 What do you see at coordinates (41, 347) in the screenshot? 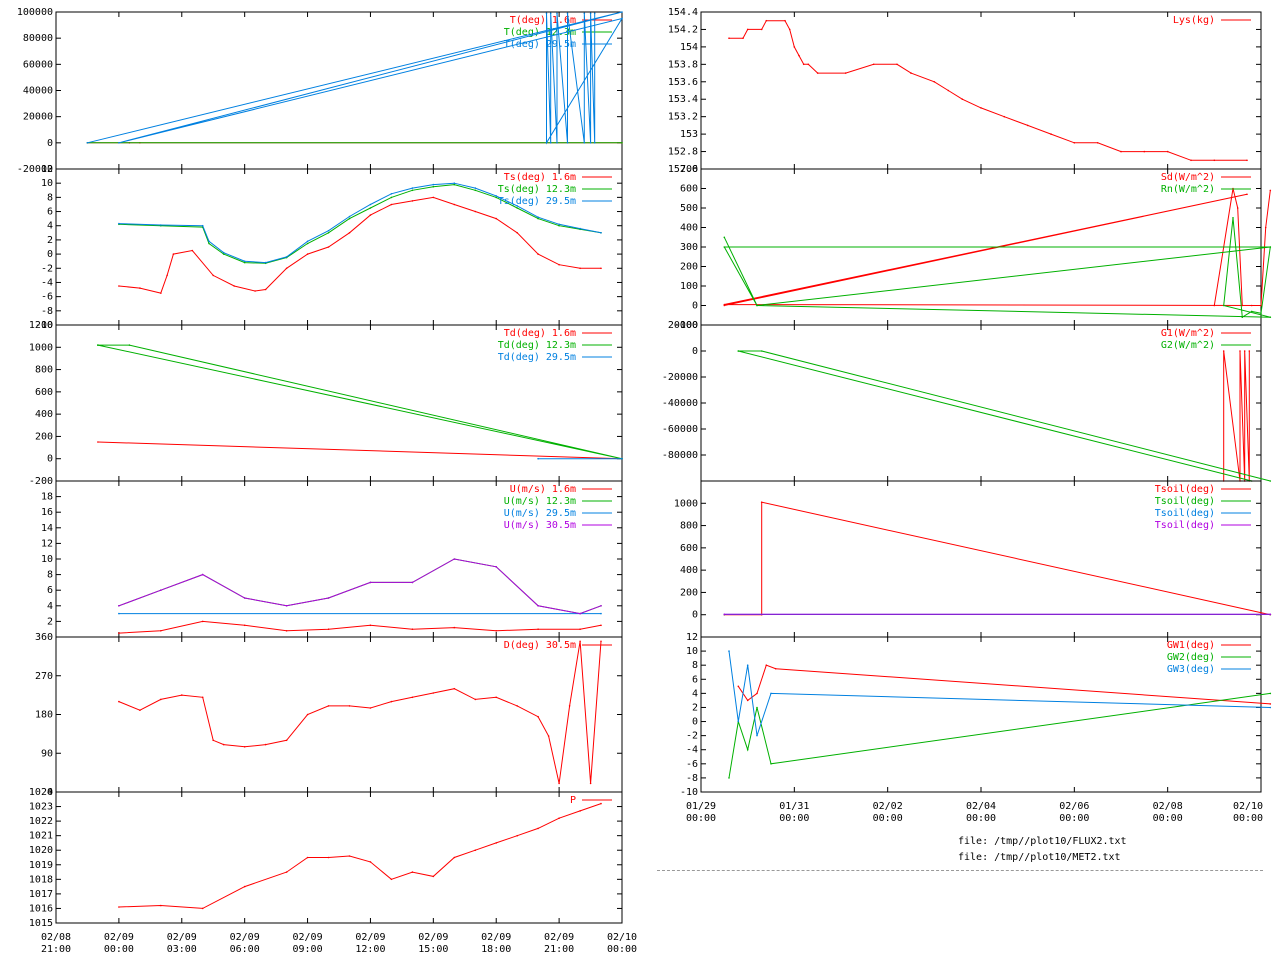
I see `y-tick-label-2-6: 1000` at bounding box center [41, 347].